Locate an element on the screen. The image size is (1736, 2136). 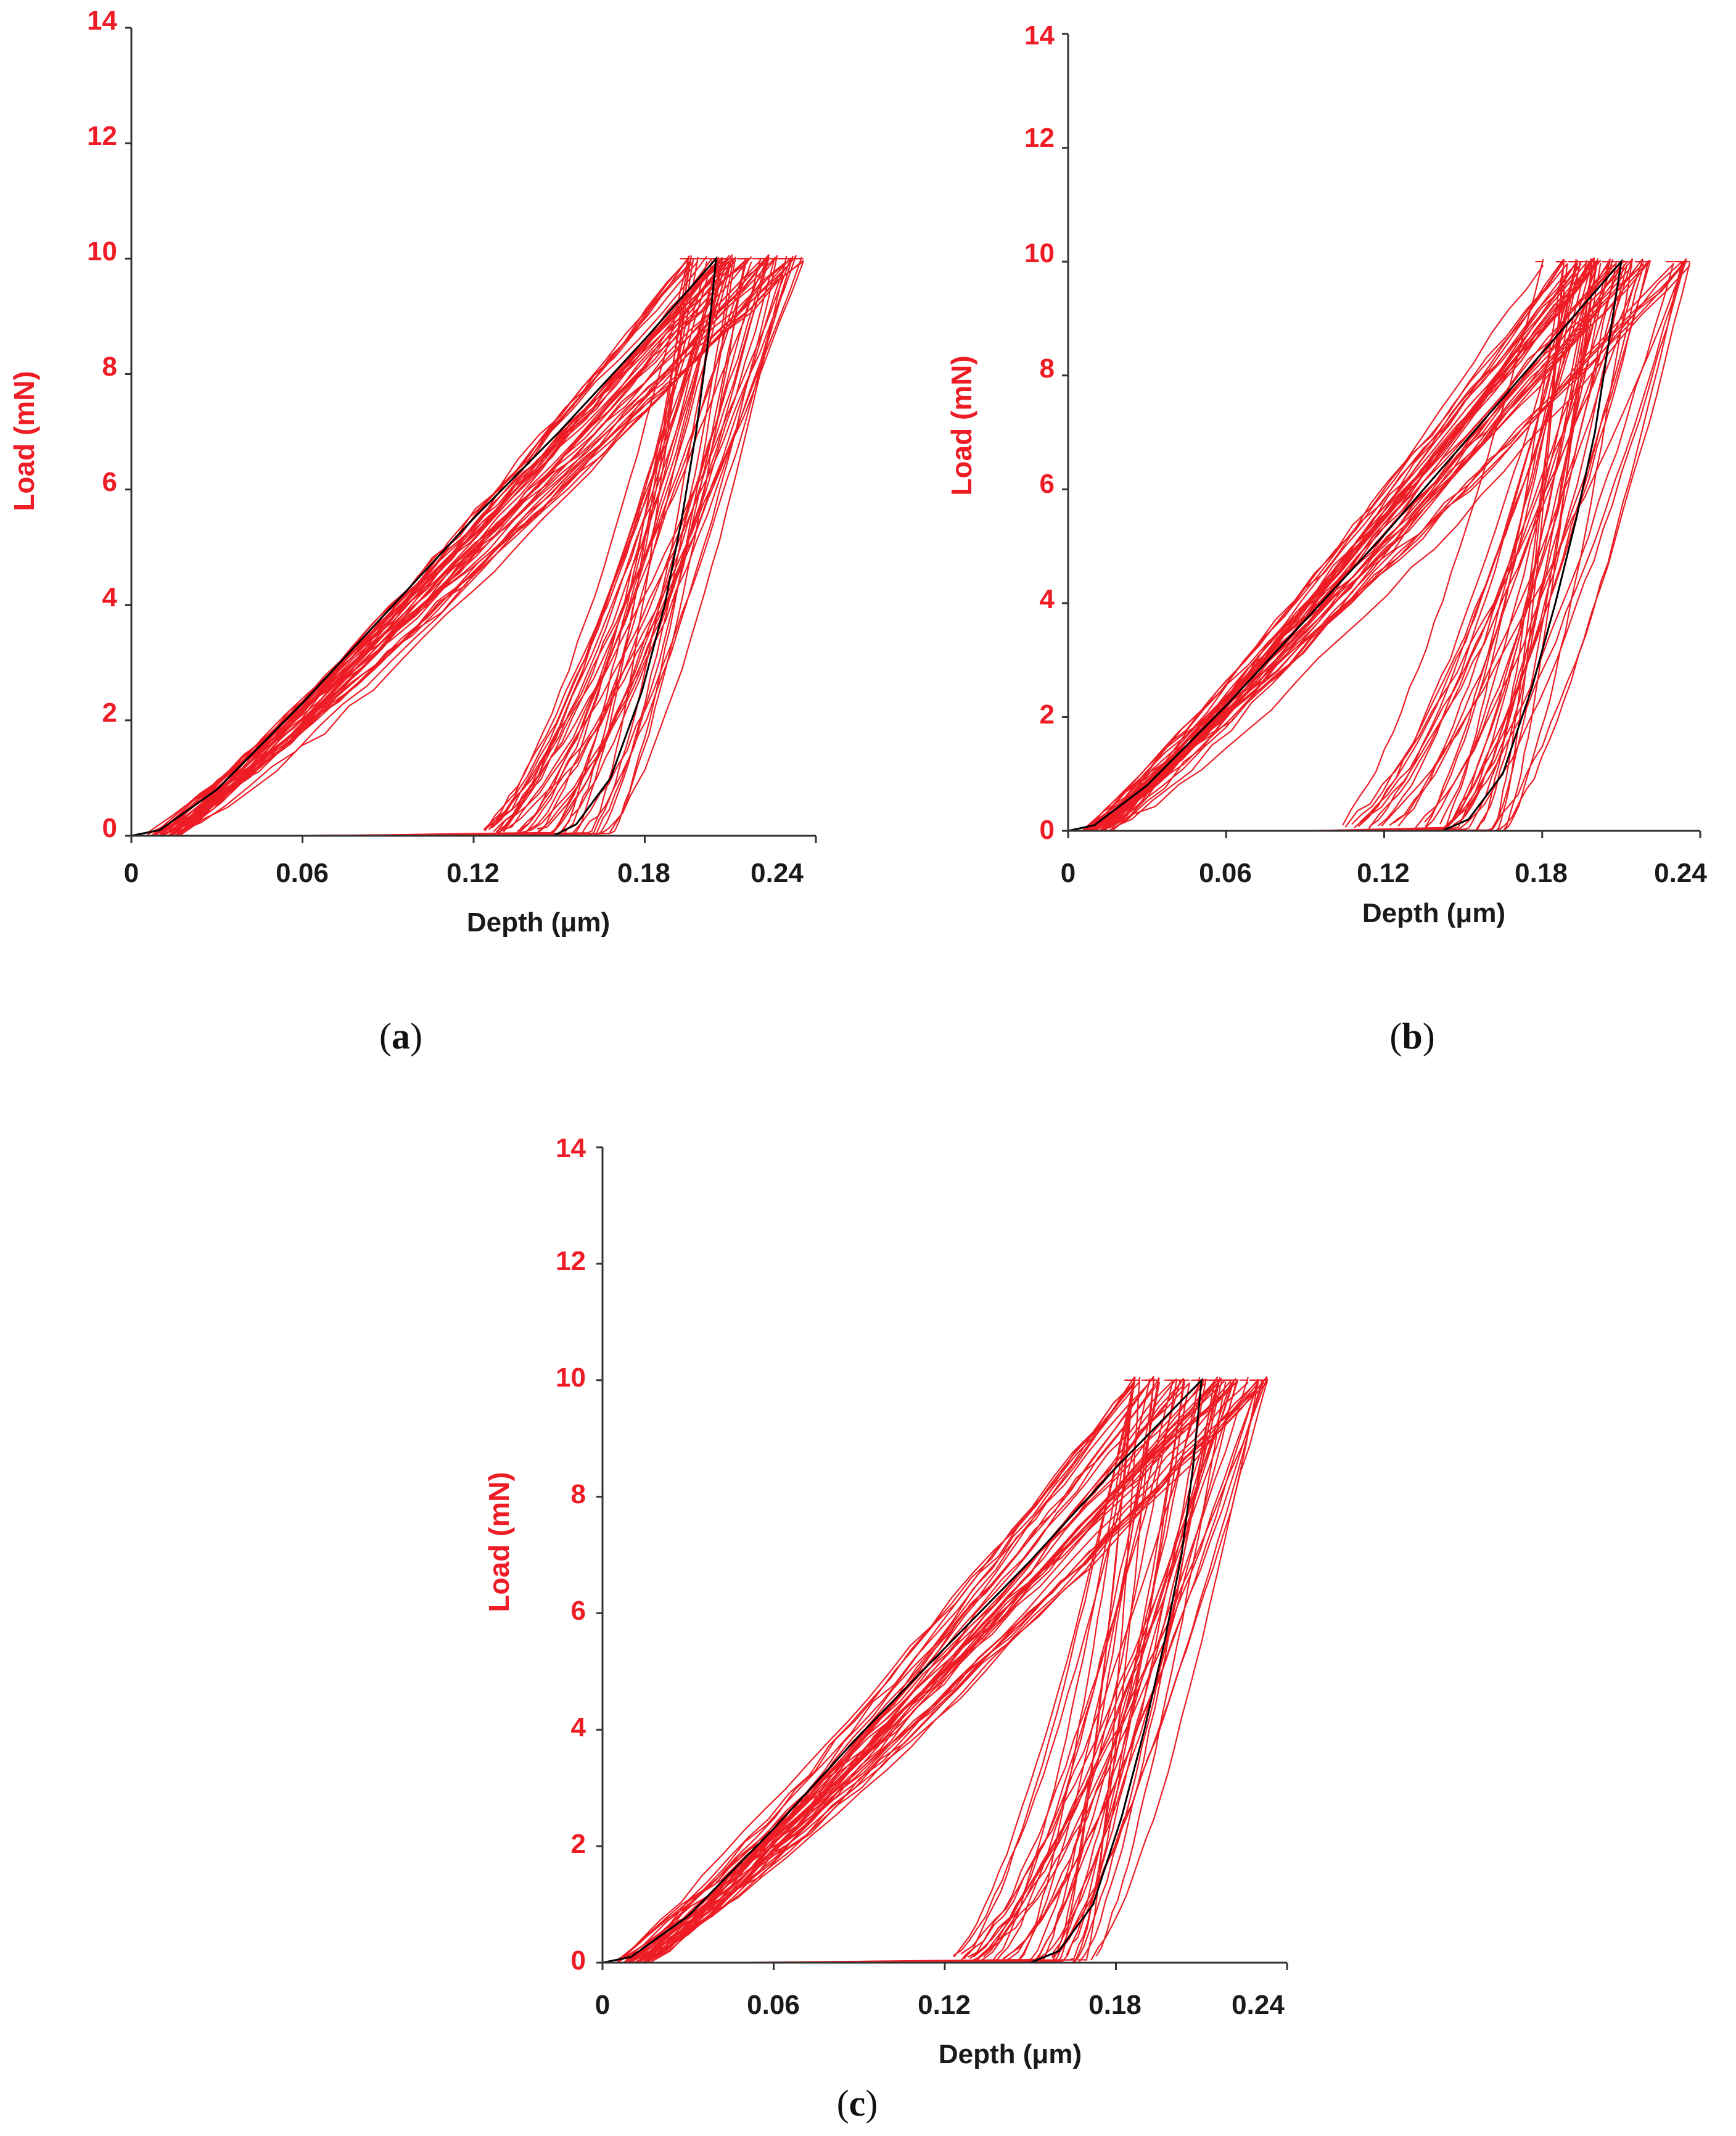
chart-c-ytick-12: 12 is located at coordinates (571, 1261).